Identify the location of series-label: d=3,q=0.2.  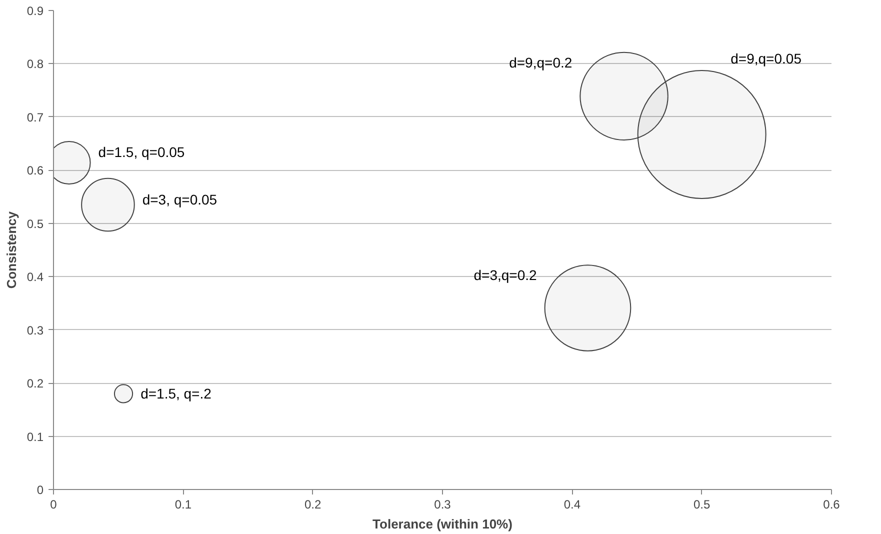
(506, 274).